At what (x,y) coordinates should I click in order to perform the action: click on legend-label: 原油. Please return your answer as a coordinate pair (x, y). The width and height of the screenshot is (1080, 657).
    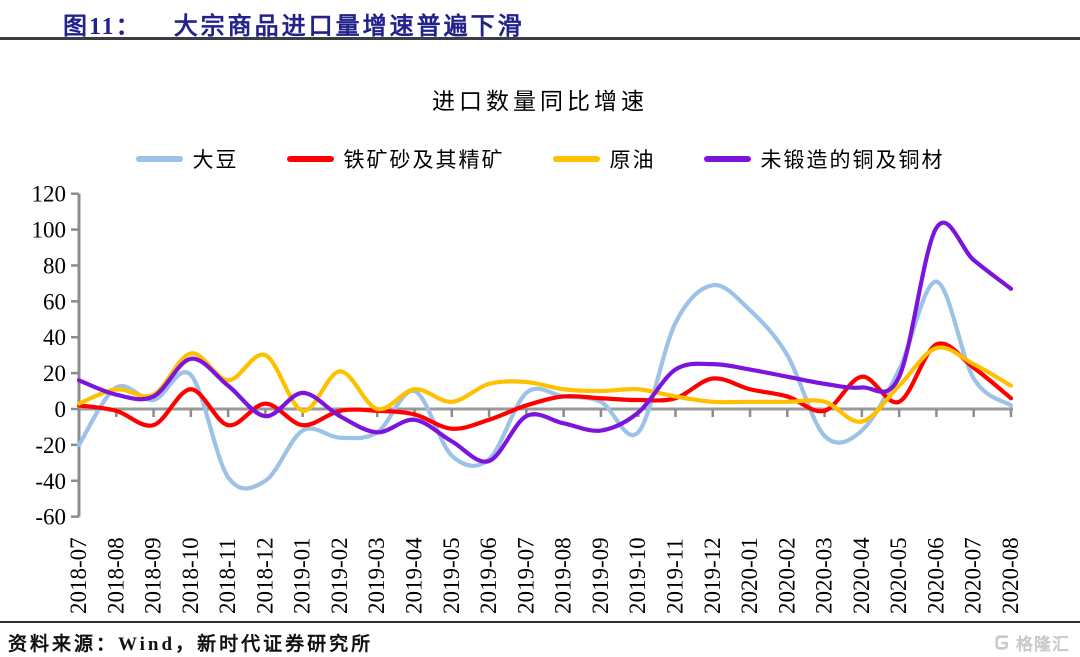
    Looking at the image, I should click on (632, 160).